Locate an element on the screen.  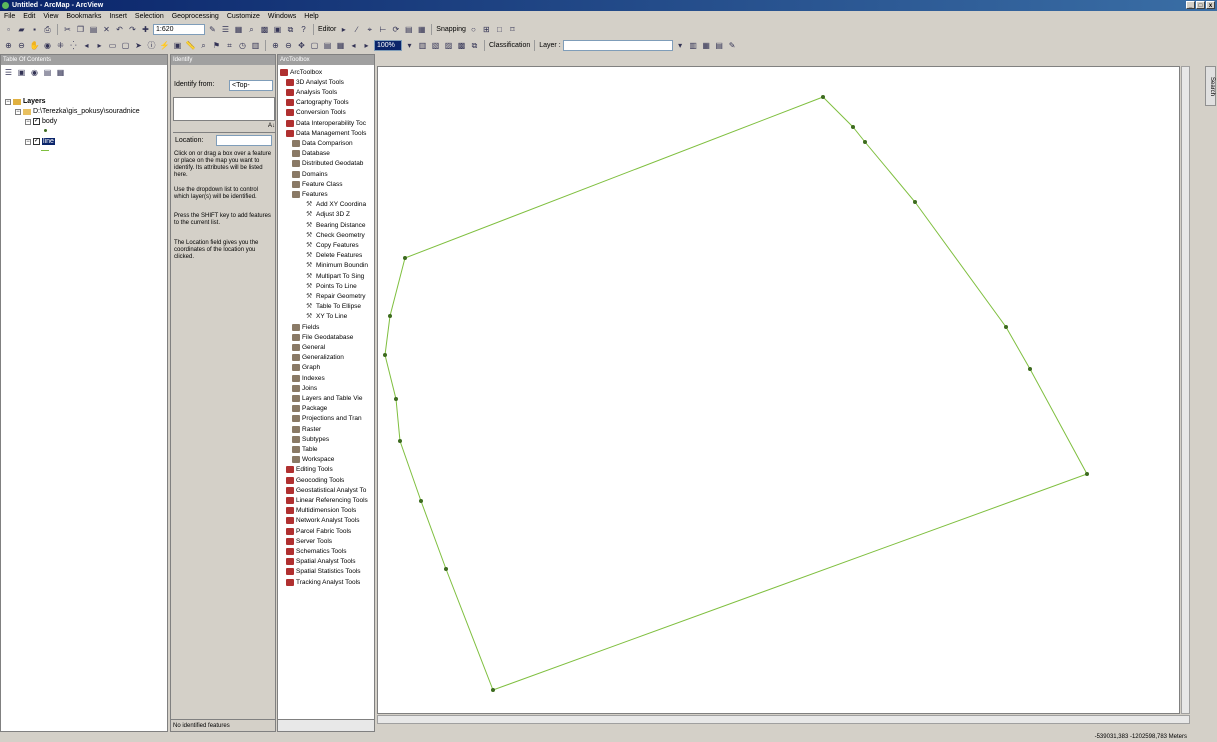
toolset-item: Projections and Tran is located at coordinates (327, 419).